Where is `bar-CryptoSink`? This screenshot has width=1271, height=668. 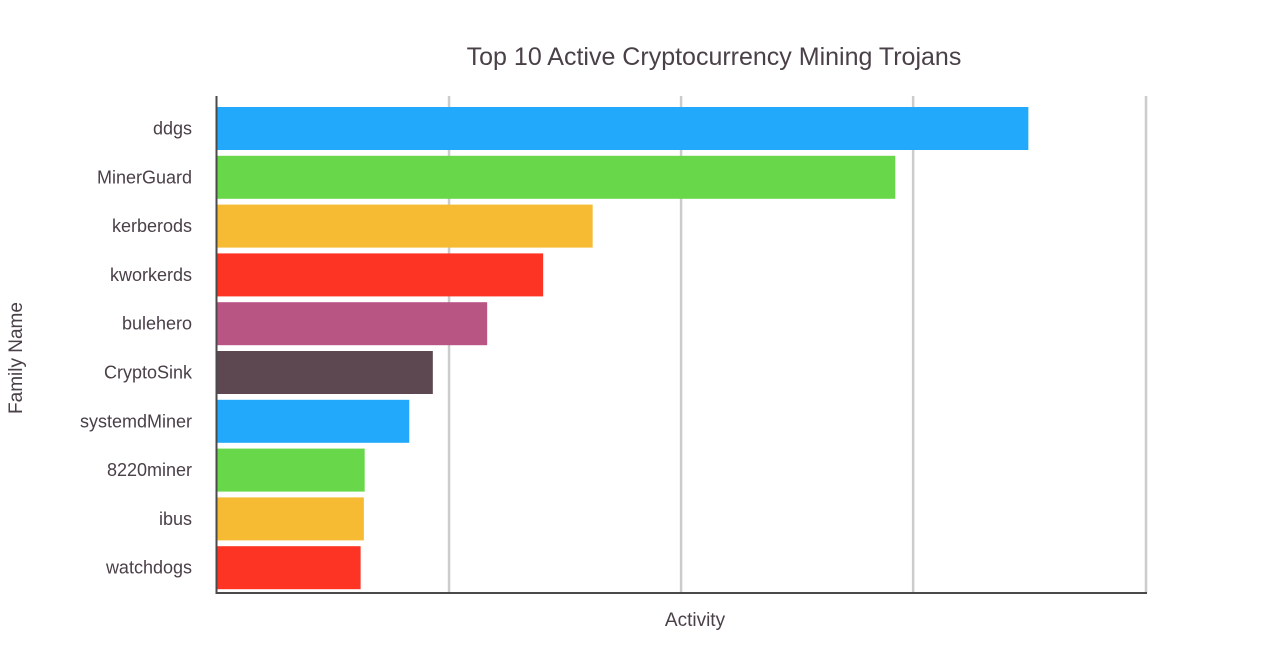
bar-CryptoSink is located at coordinates (325, 372).